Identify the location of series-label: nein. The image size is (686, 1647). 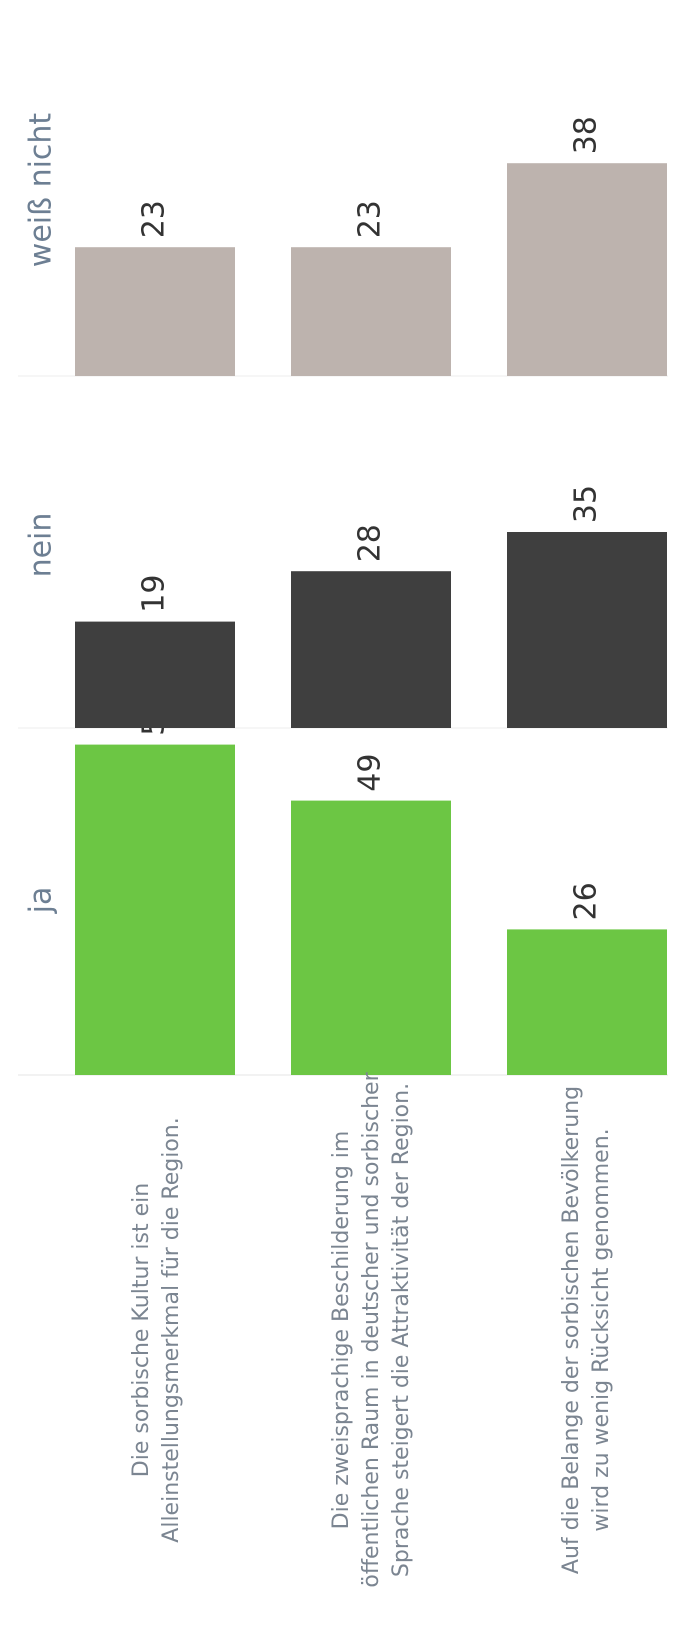
(41, 545).